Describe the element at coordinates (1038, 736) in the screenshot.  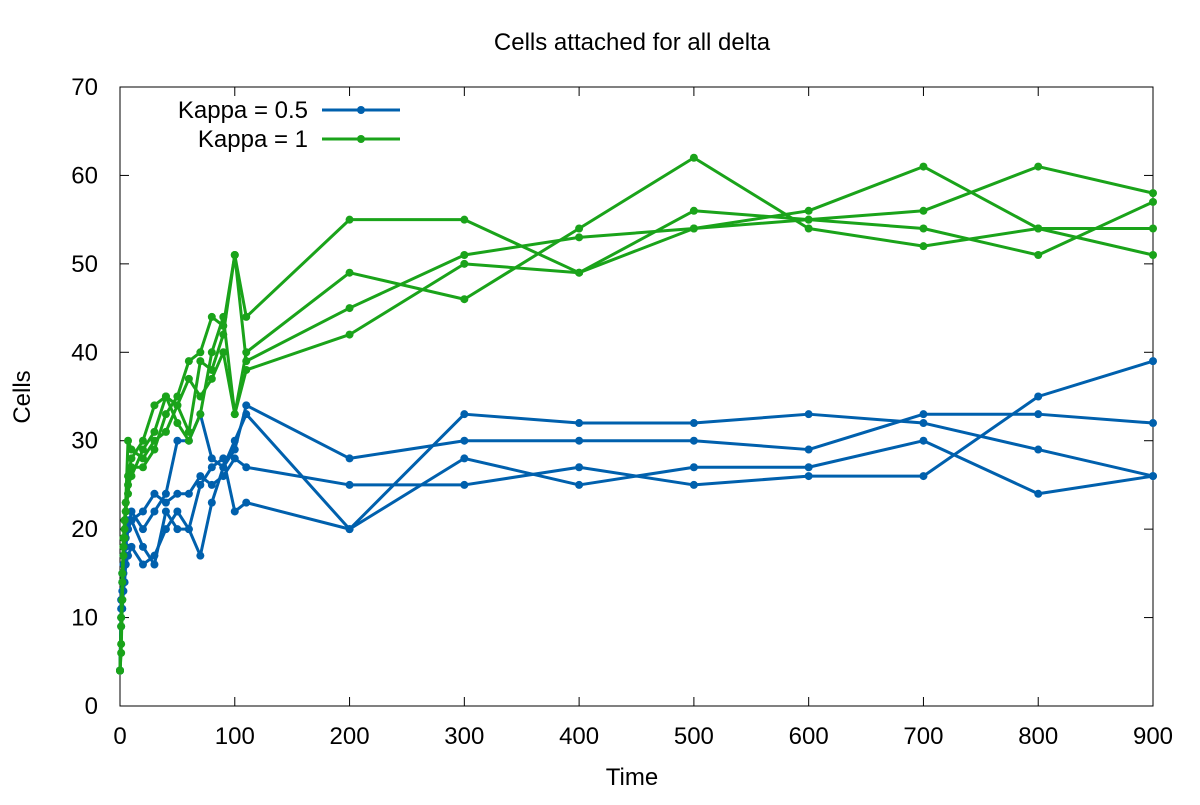
I see `x-tick-label: 800` at that location.